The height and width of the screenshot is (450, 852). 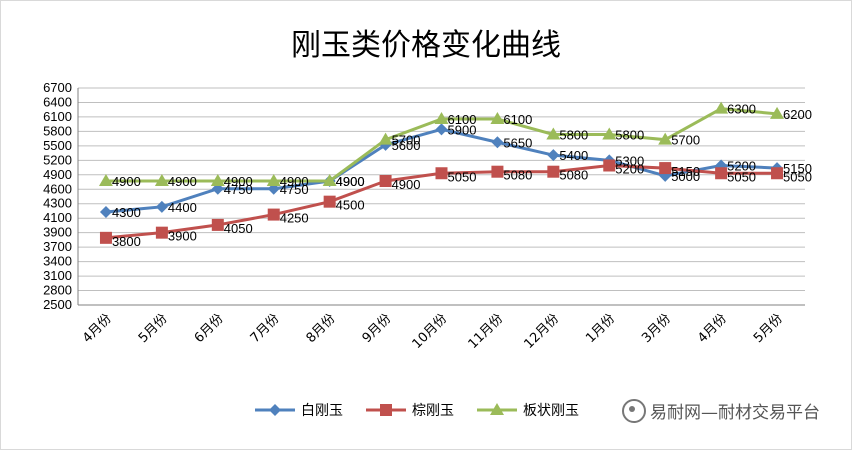 What do you see at coordinates (57, 87) in the screenshot?
I see `y-tick-label: 6700` at bounding box center [57, 87].